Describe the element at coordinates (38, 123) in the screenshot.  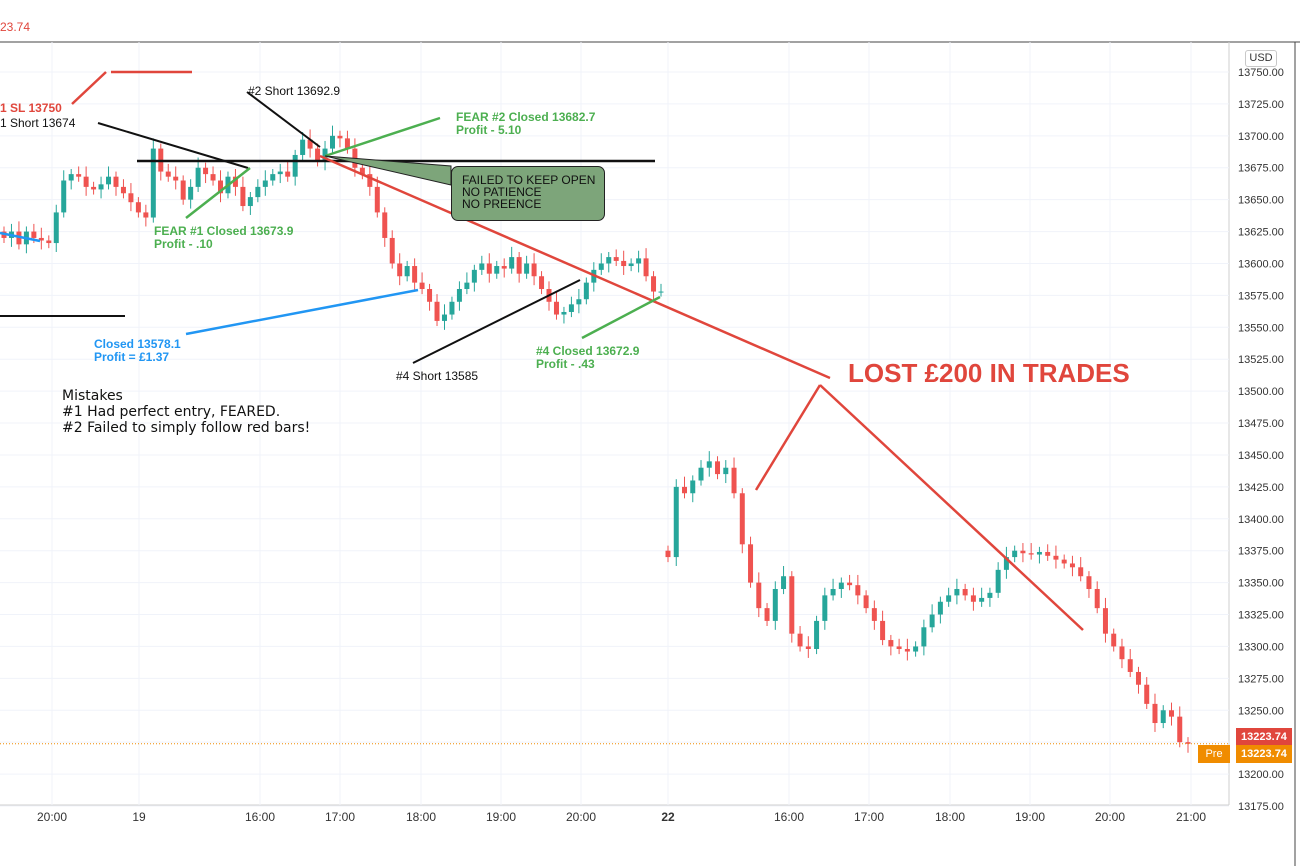
I see `short-1-label: 1 Short 13674` at that location.